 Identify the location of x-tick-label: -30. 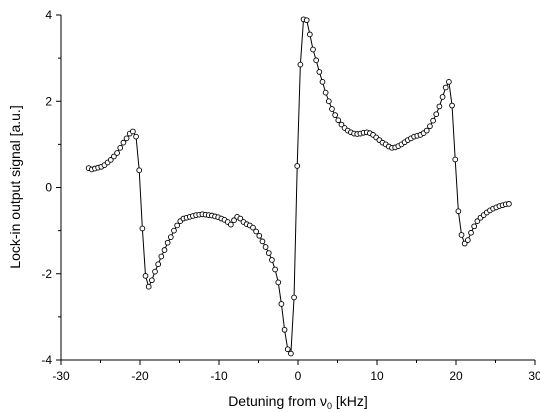
(61, 376).